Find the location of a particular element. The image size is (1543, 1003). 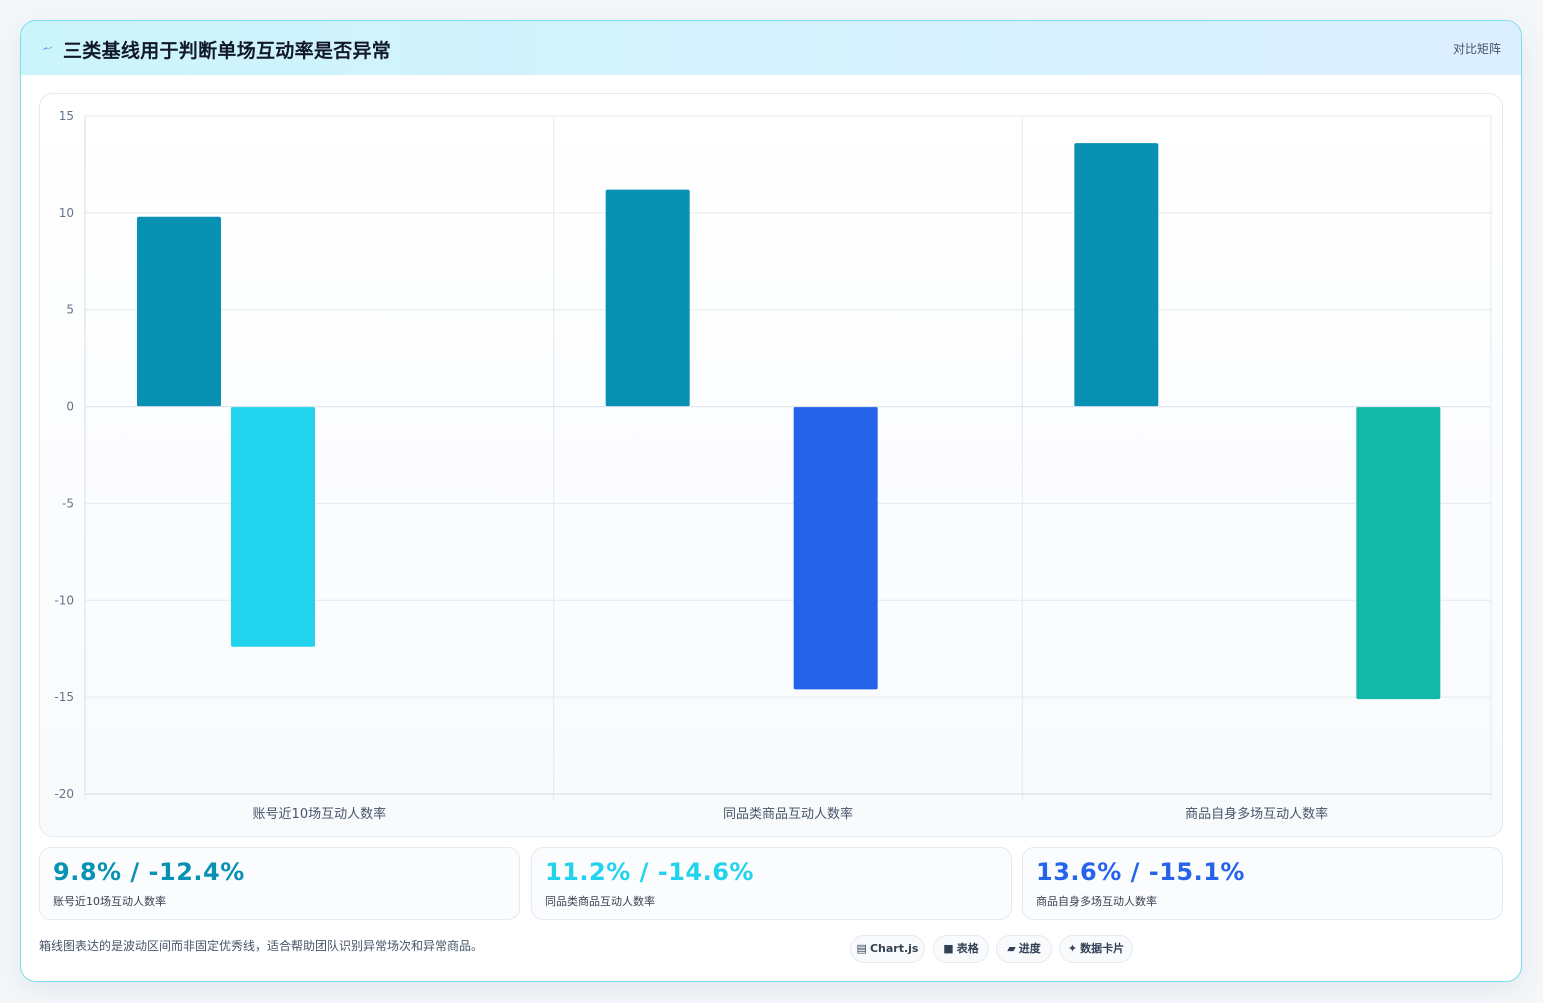

sparkle-icon: ✦ is located at coordinates (1072, 948).